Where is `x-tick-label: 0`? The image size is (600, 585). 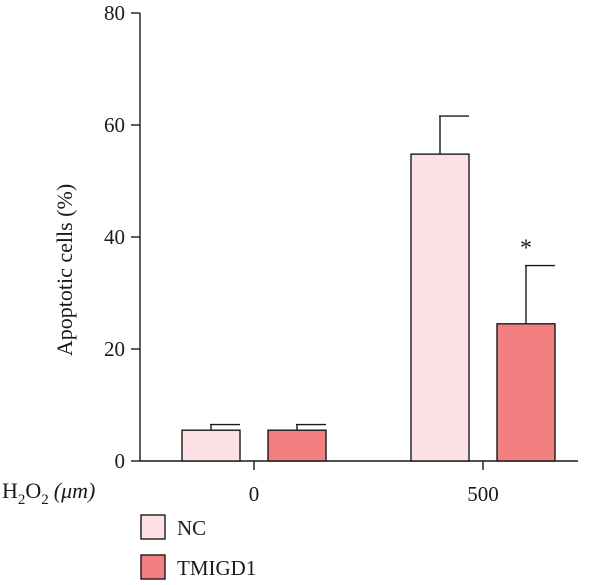
x-tick-label: 0 is located at coordinates (254, 494).